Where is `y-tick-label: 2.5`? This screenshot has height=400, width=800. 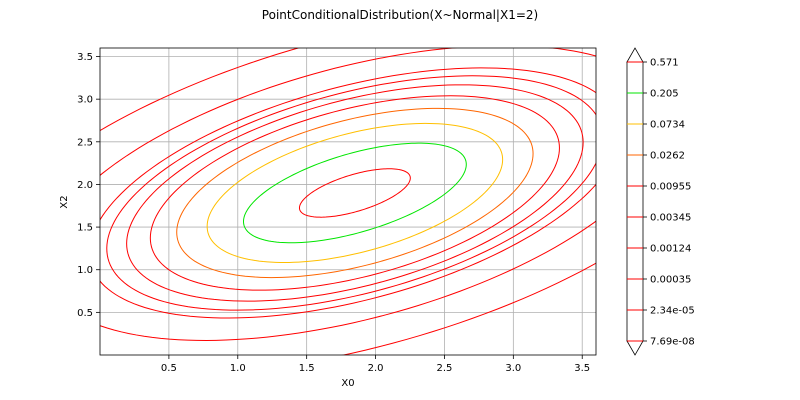
y-tick-label: 2.5 is located at coordinates (85, 142).